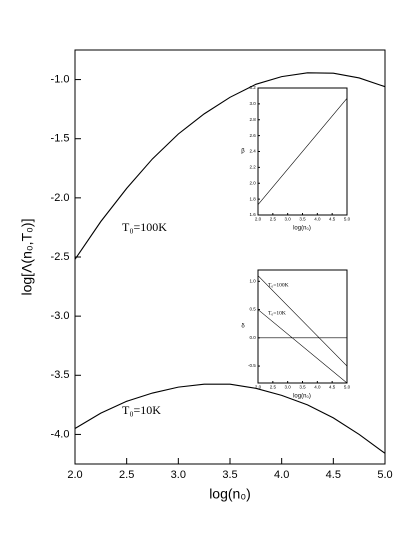 The height and width of the screenshot is (554, 415). What do you see at coordinates (252, 280) in the screenshot?
I see `y-tick-label: 1.0` at bounding box center [252, 280].